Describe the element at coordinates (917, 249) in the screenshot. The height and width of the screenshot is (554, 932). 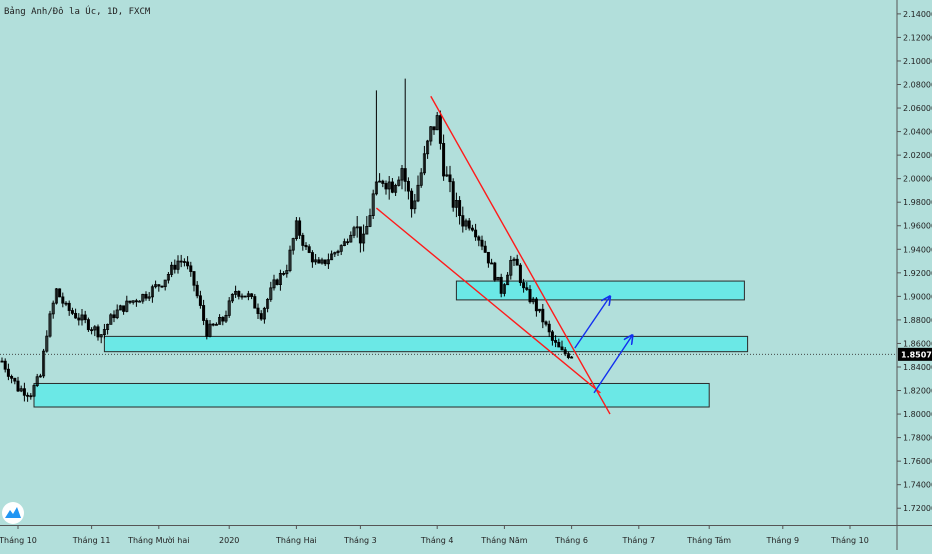
I see `y-tick-label: 1.94000` at that location.